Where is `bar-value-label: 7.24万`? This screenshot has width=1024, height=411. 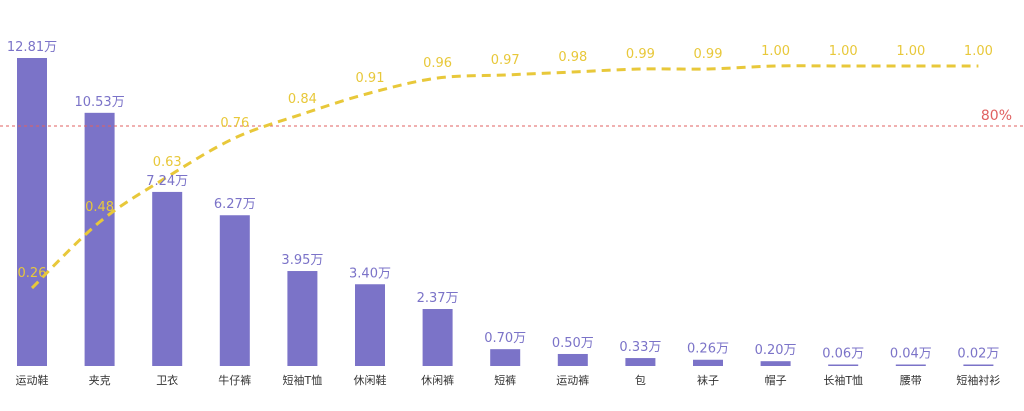
bar-value-label: 7.24万 is located at coordinates (167, 181).